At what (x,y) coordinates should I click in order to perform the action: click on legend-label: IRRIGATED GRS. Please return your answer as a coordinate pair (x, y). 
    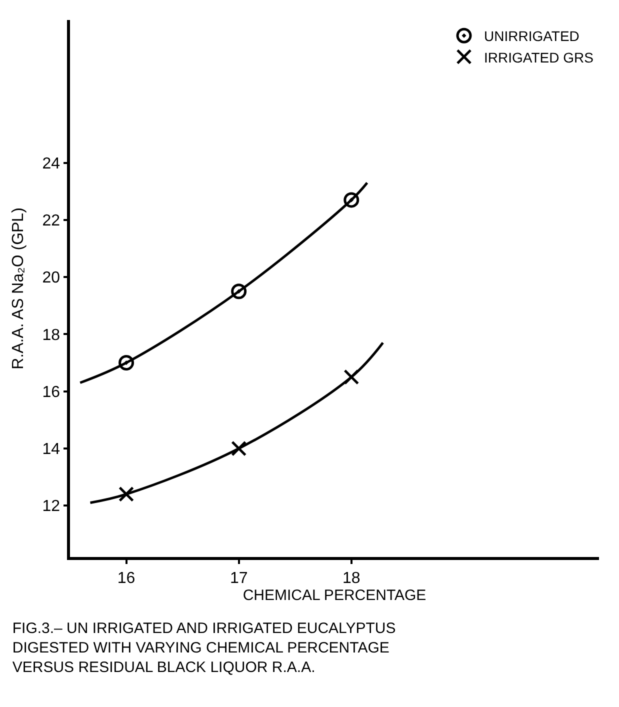
    Looking at the image, I should click on (539, 57).